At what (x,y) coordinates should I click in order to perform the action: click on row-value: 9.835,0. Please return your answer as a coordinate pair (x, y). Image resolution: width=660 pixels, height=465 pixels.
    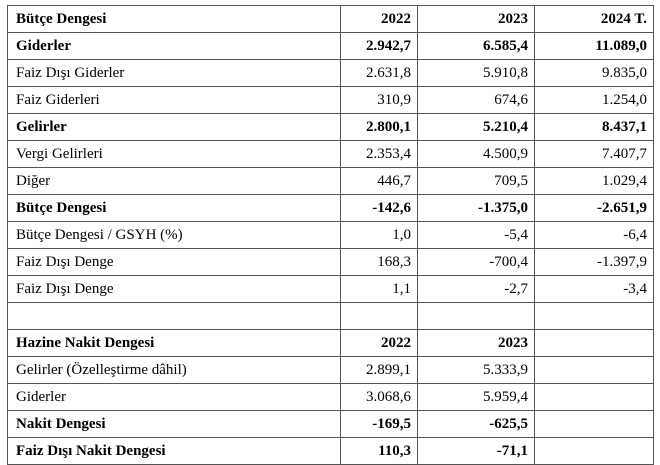
    Looking at the image, I should click on (594, 73).